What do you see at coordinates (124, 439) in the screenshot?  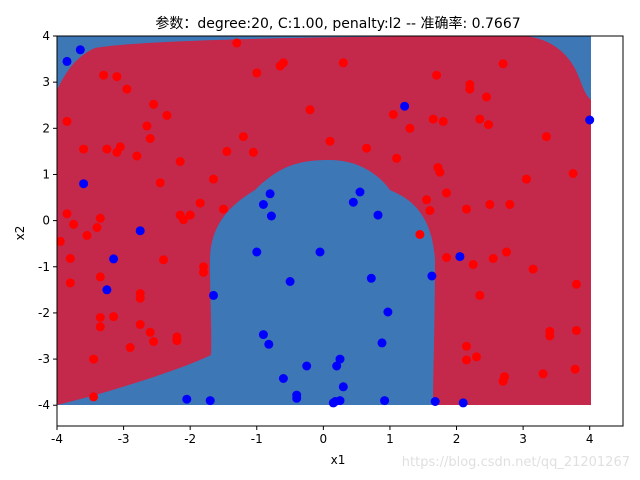 I see `x-tick-label: -3` at bounding box center [124, 439].